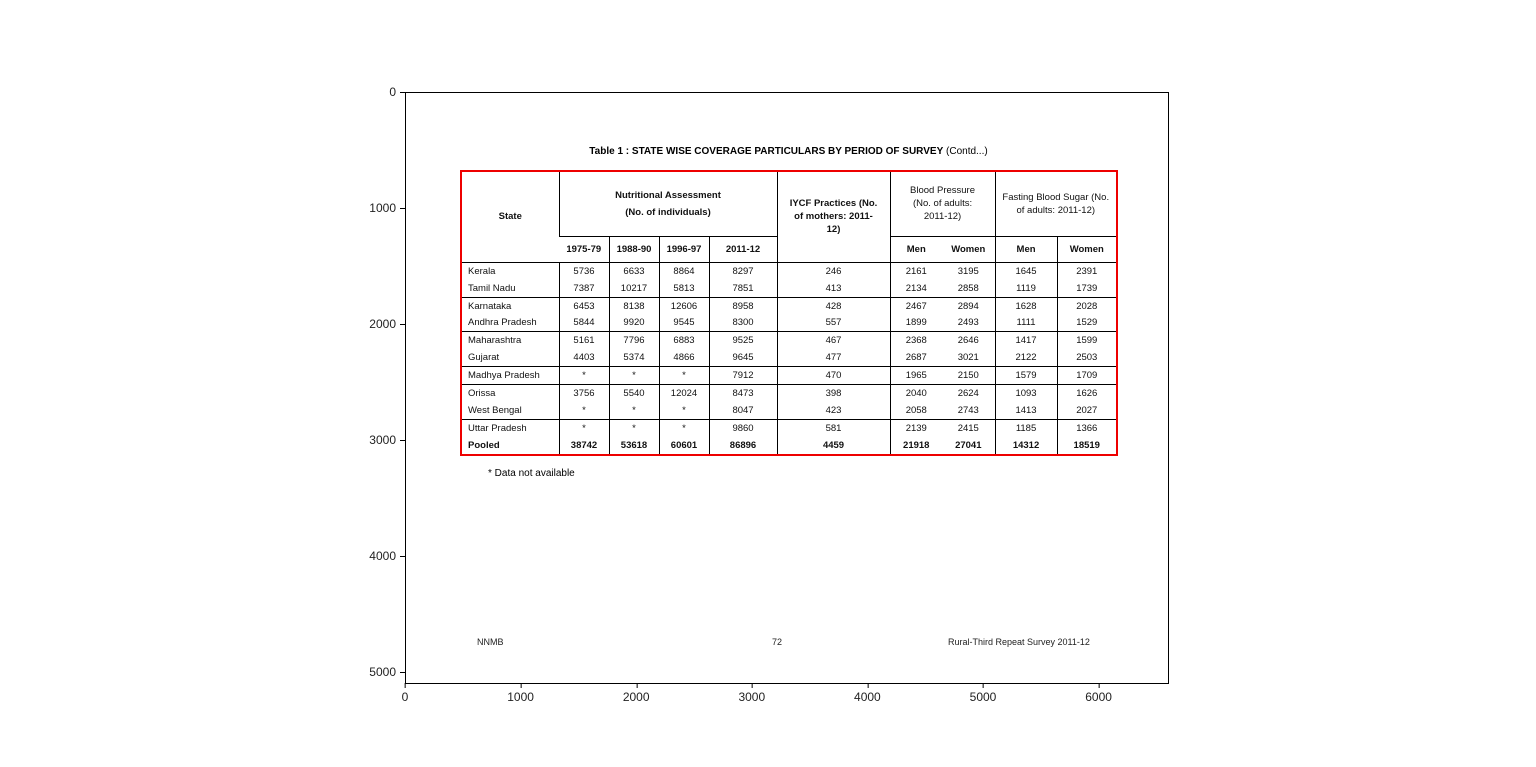  What do you see at coordinates (683, 340) in the screenshot?
I see `value-cell: 6883` at bounding box center [683, 340].